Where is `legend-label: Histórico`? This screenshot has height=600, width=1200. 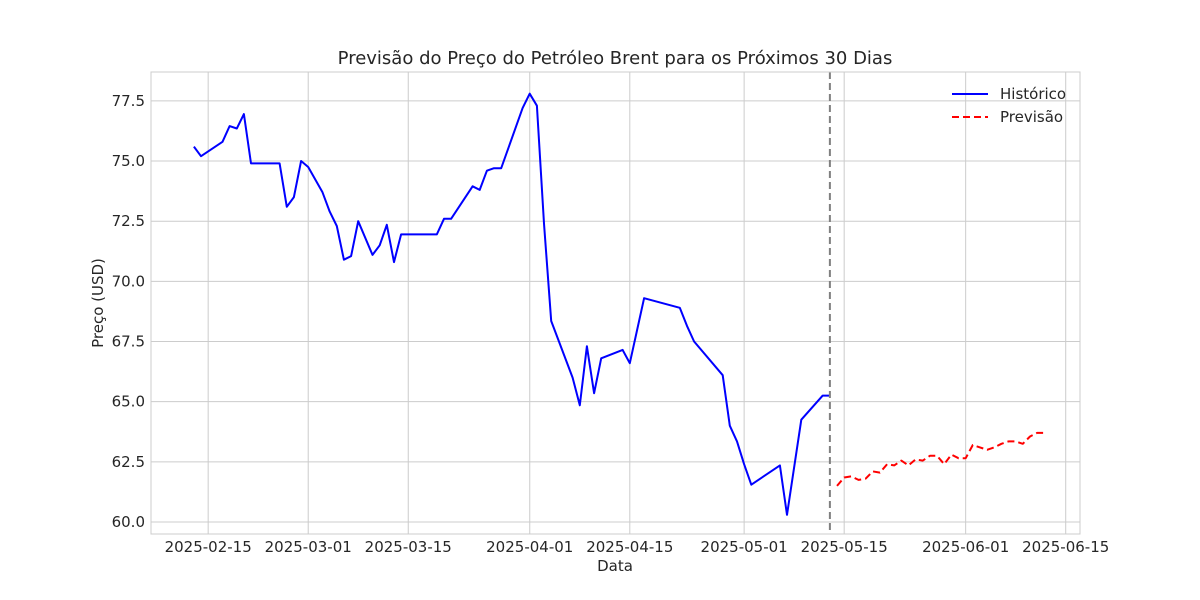
legend-label: Histórico is located at coordinates (1033, 94).